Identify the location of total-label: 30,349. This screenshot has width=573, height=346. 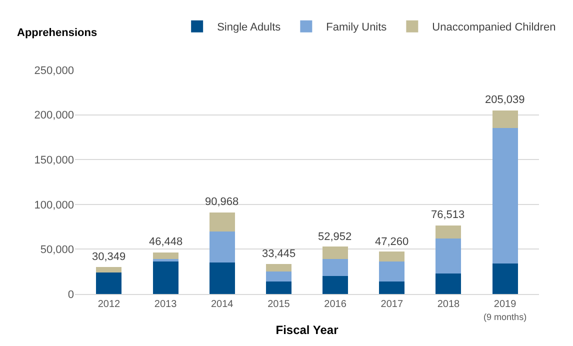
(109, 257).